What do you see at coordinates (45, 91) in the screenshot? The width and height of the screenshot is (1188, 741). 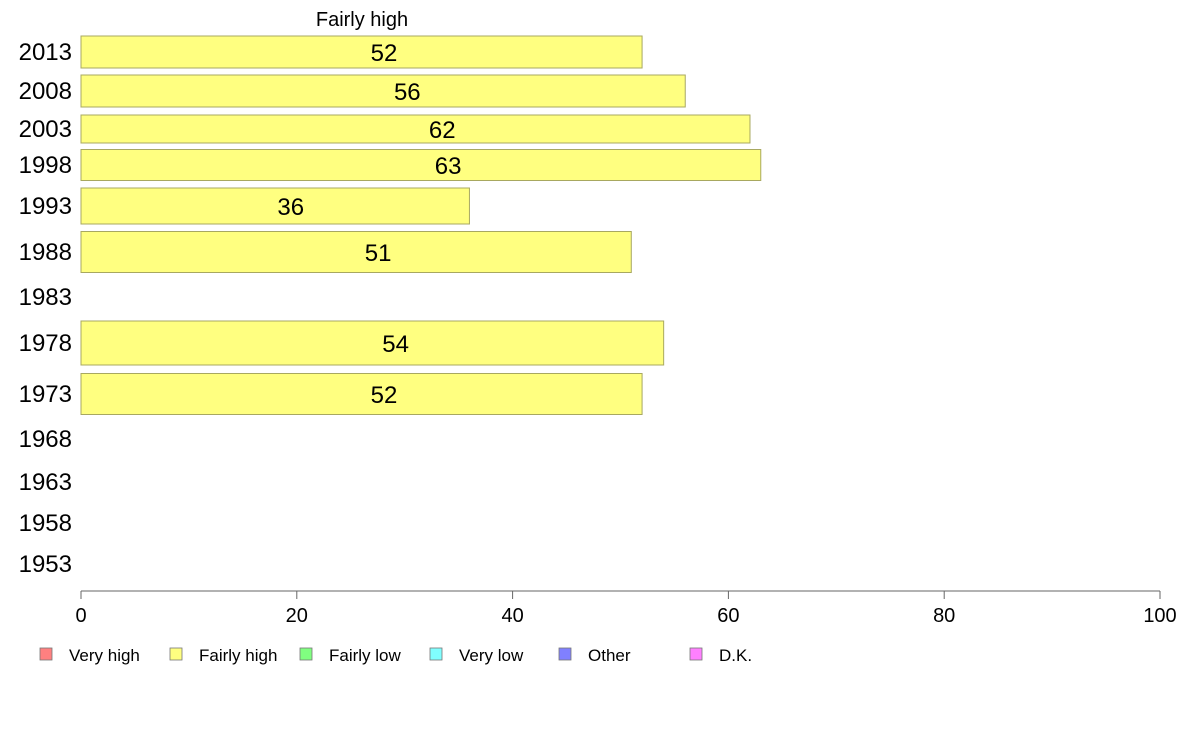 I see `category-label-2008: 2008` at bounding box center [45, 91].